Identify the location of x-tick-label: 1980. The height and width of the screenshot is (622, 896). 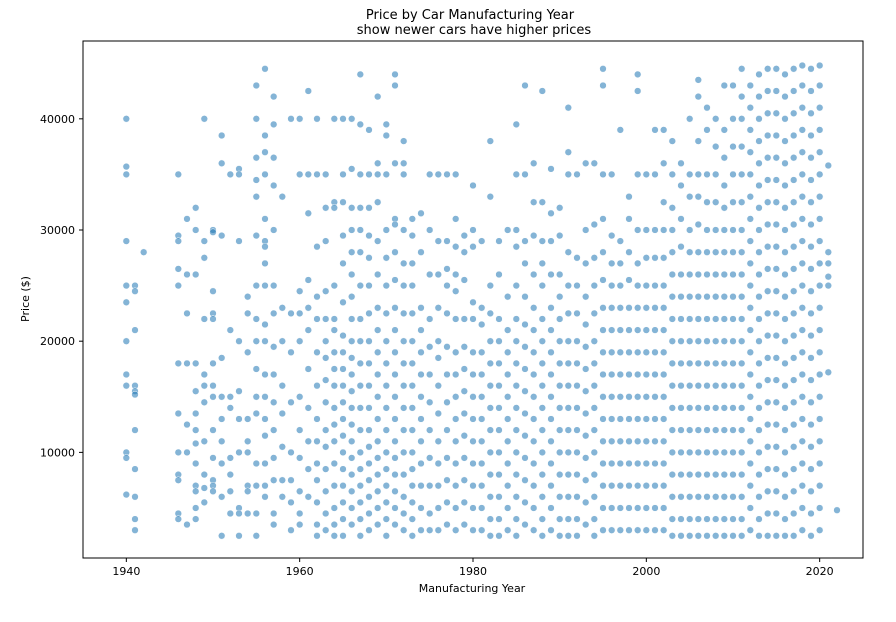
(473, 571).